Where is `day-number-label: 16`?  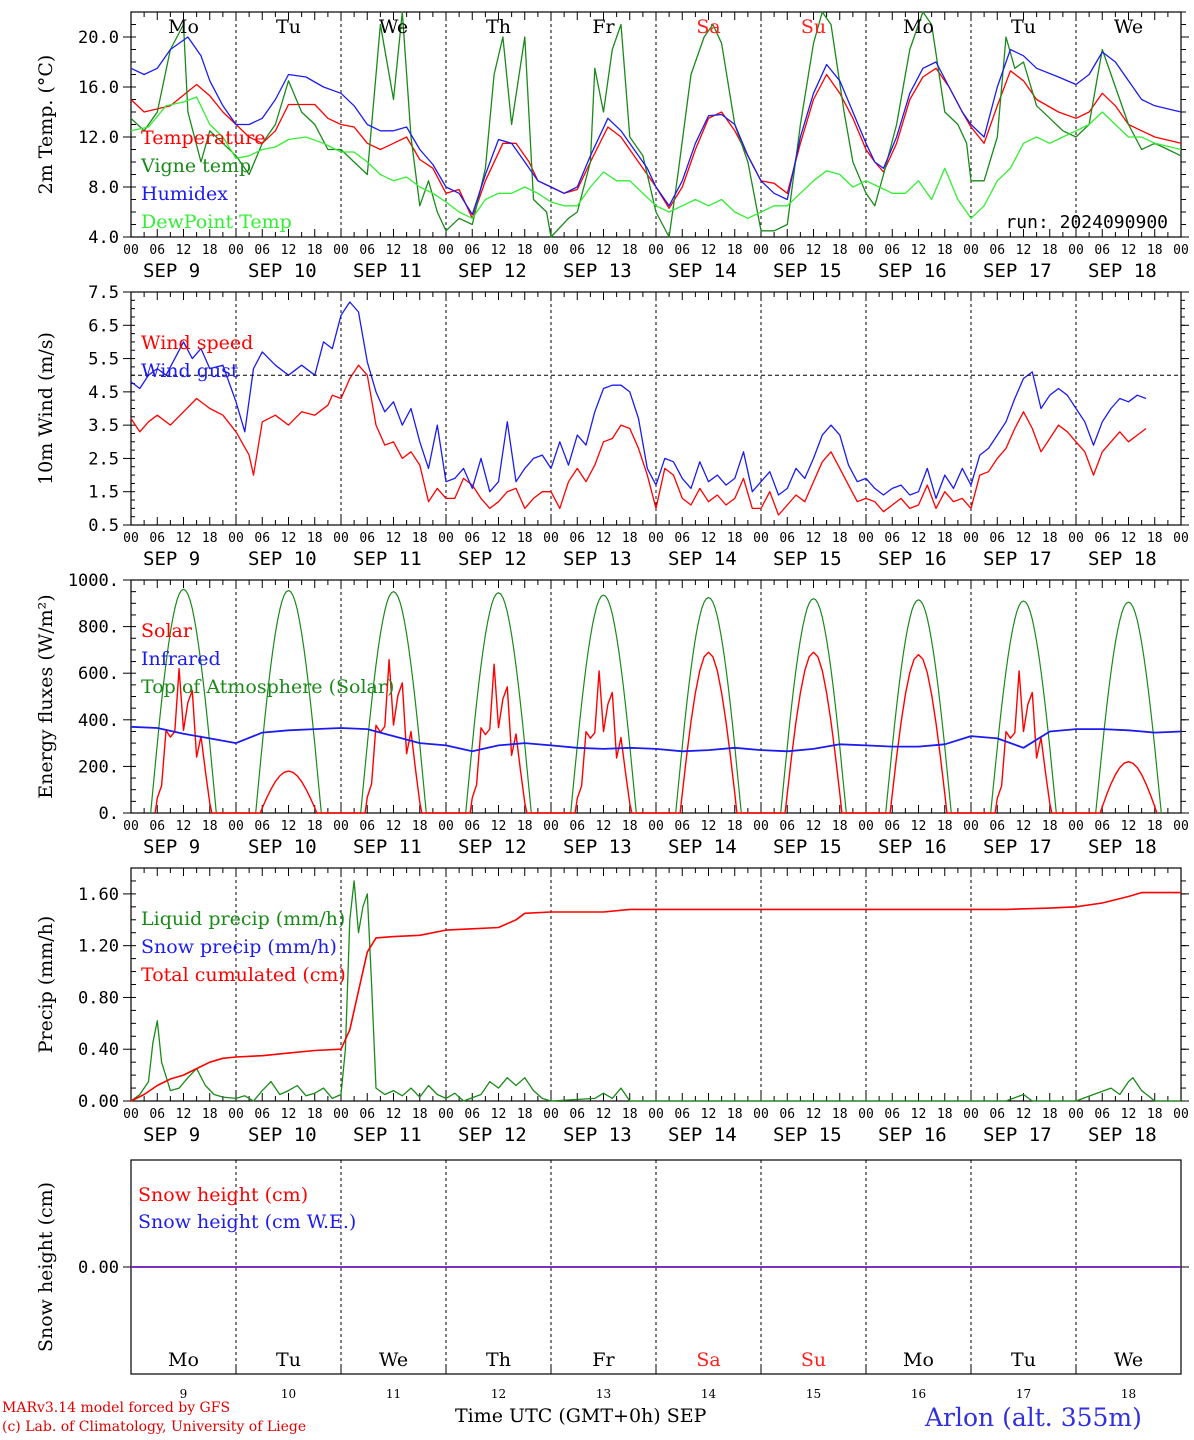
day-number-label: 16 is located at coordinates (918, 1394).